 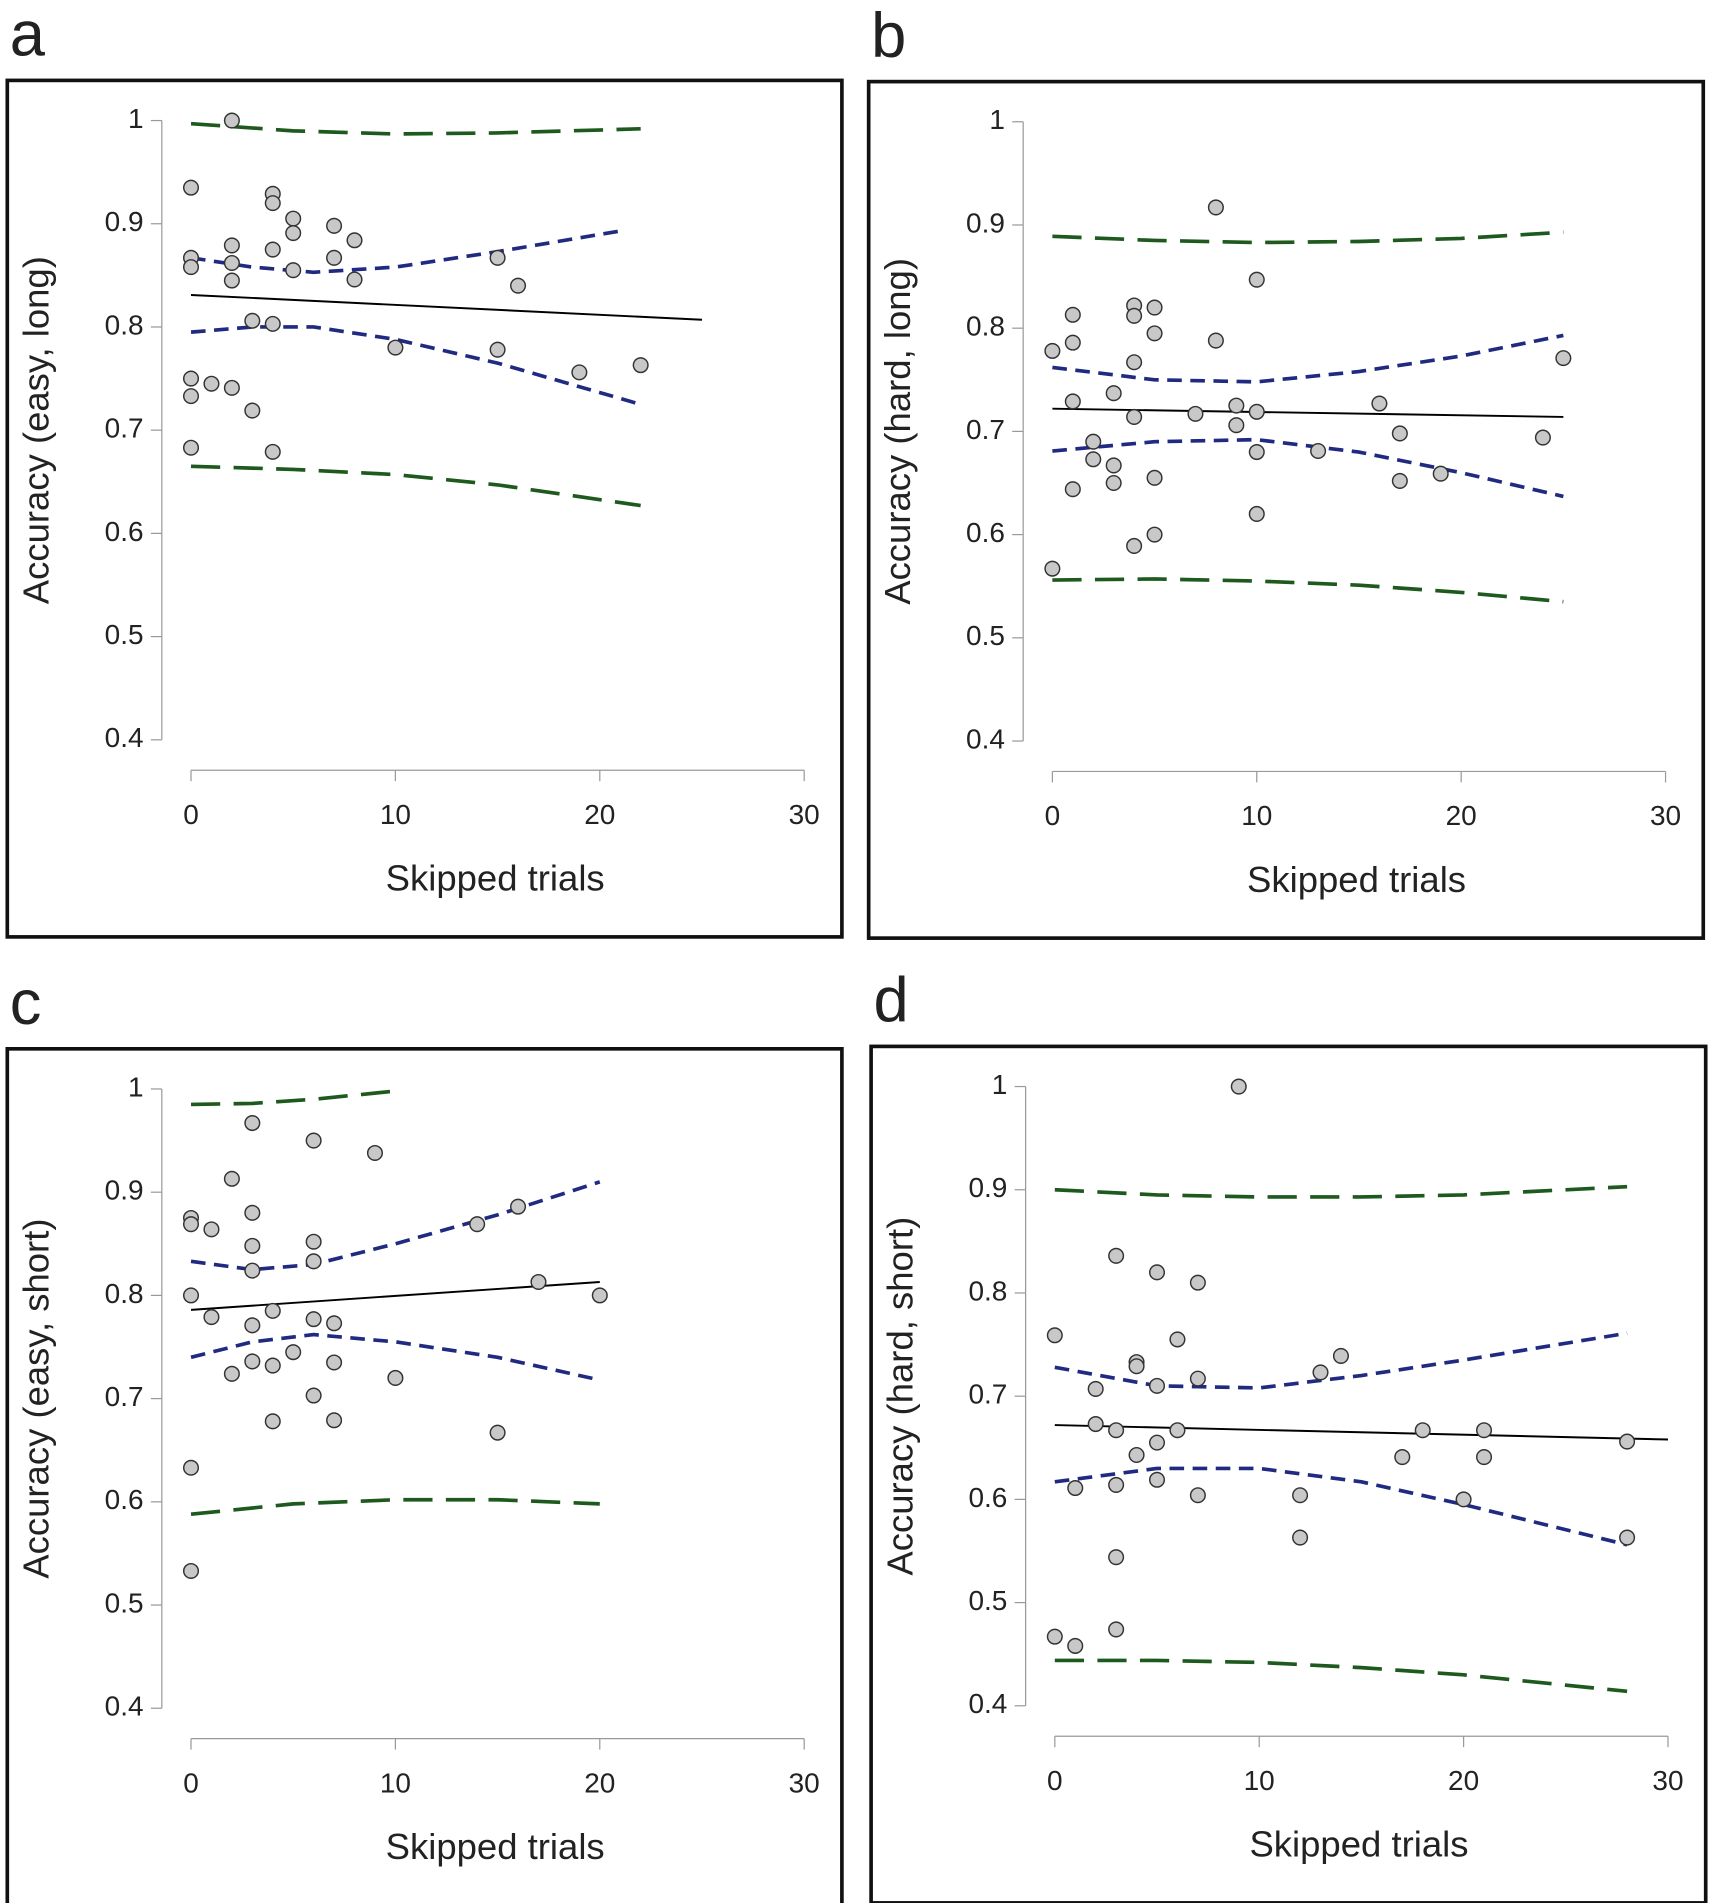 I want to click on x-tick-label: 10, so click(x=1256, y=815).